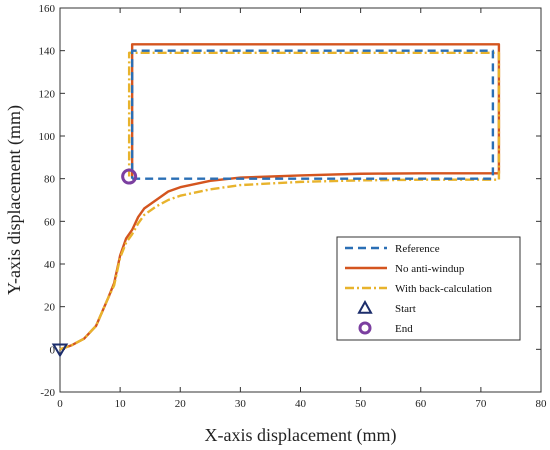 Image resolution: width=550 pixels, height=450 pixels. I want to click on y-tick-label: 160, so click(47, 9).